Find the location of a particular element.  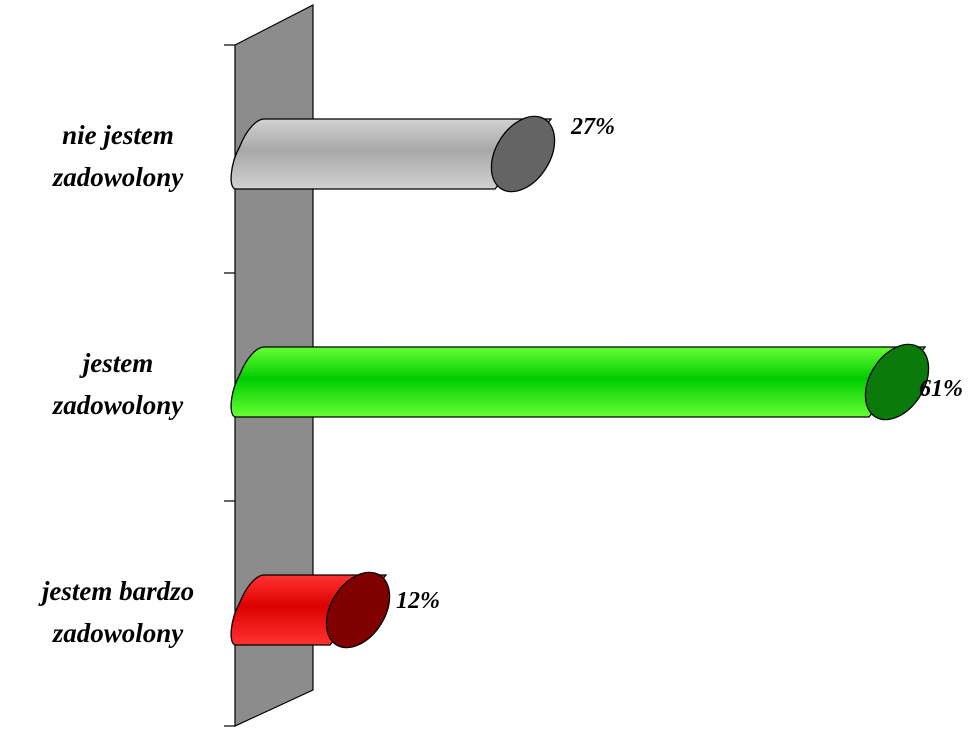

value-label: 61% is located at coordinates (941, 389).